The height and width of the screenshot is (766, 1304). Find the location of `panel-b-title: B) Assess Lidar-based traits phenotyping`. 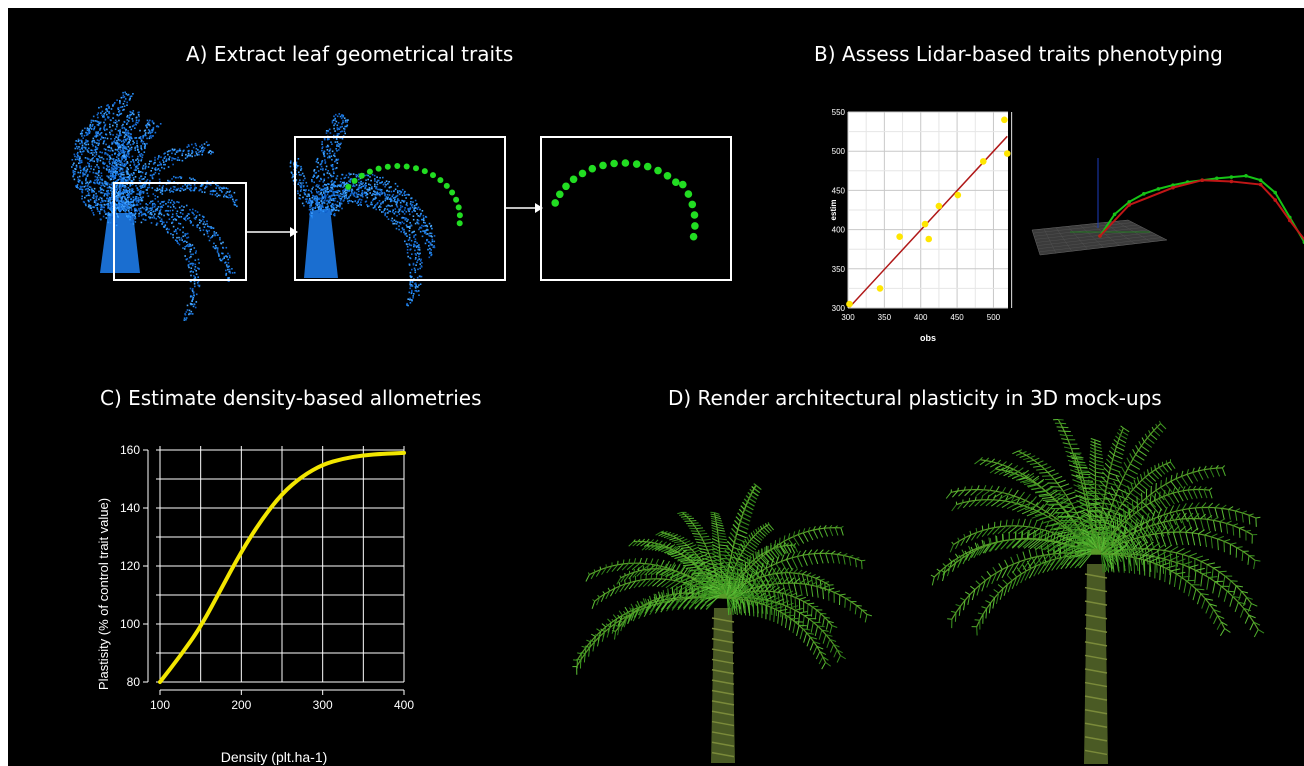

panel-b-title: B) Assess Lidar-based traits phenotyping is located at coordinates (1018, 54).